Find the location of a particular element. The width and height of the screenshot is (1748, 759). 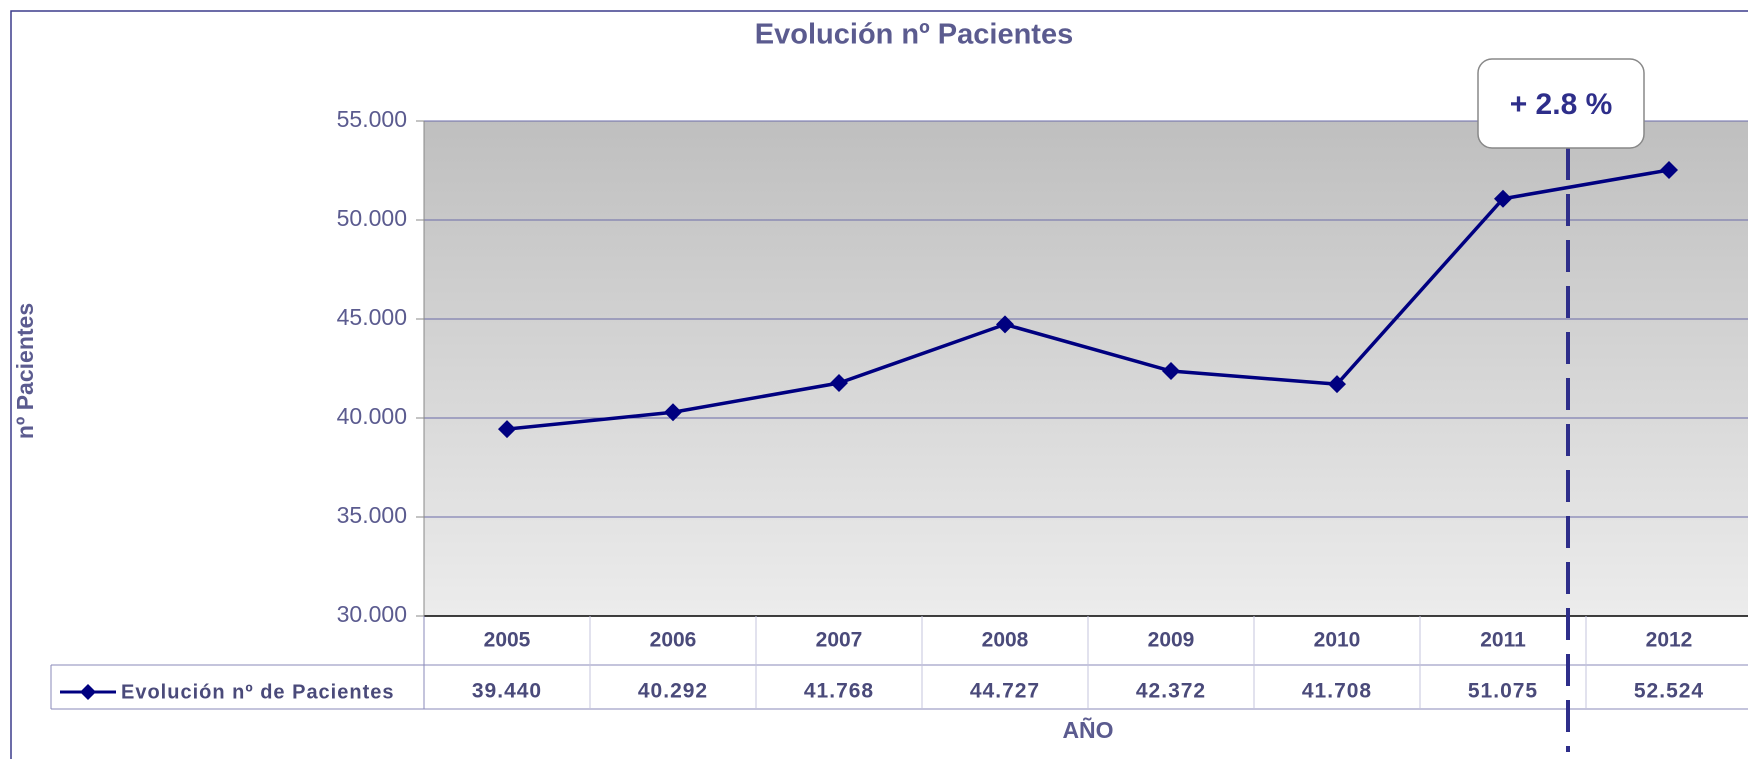

y-tick-label: 45.000 is located at coordinates (372, 317).